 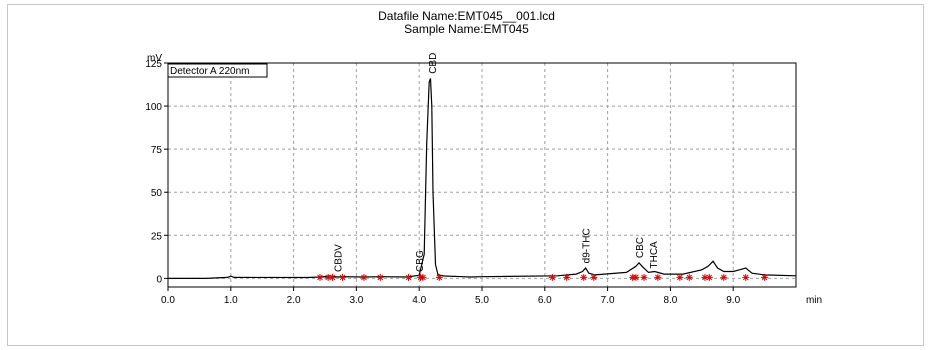 I want to click on x-tick-label: 6.0, so click(x=545, y=300).